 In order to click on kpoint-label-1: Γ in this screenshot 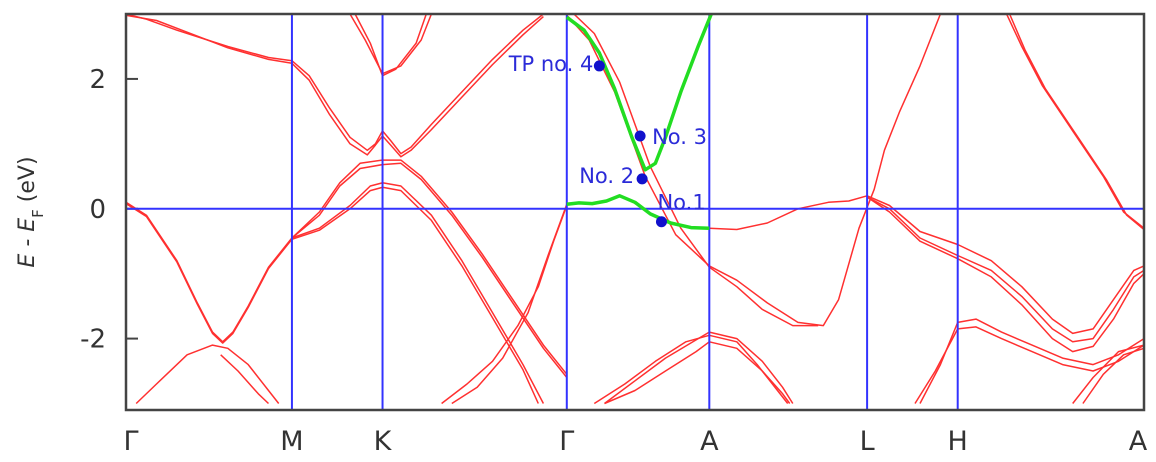, I will do `click(130, 441)`.